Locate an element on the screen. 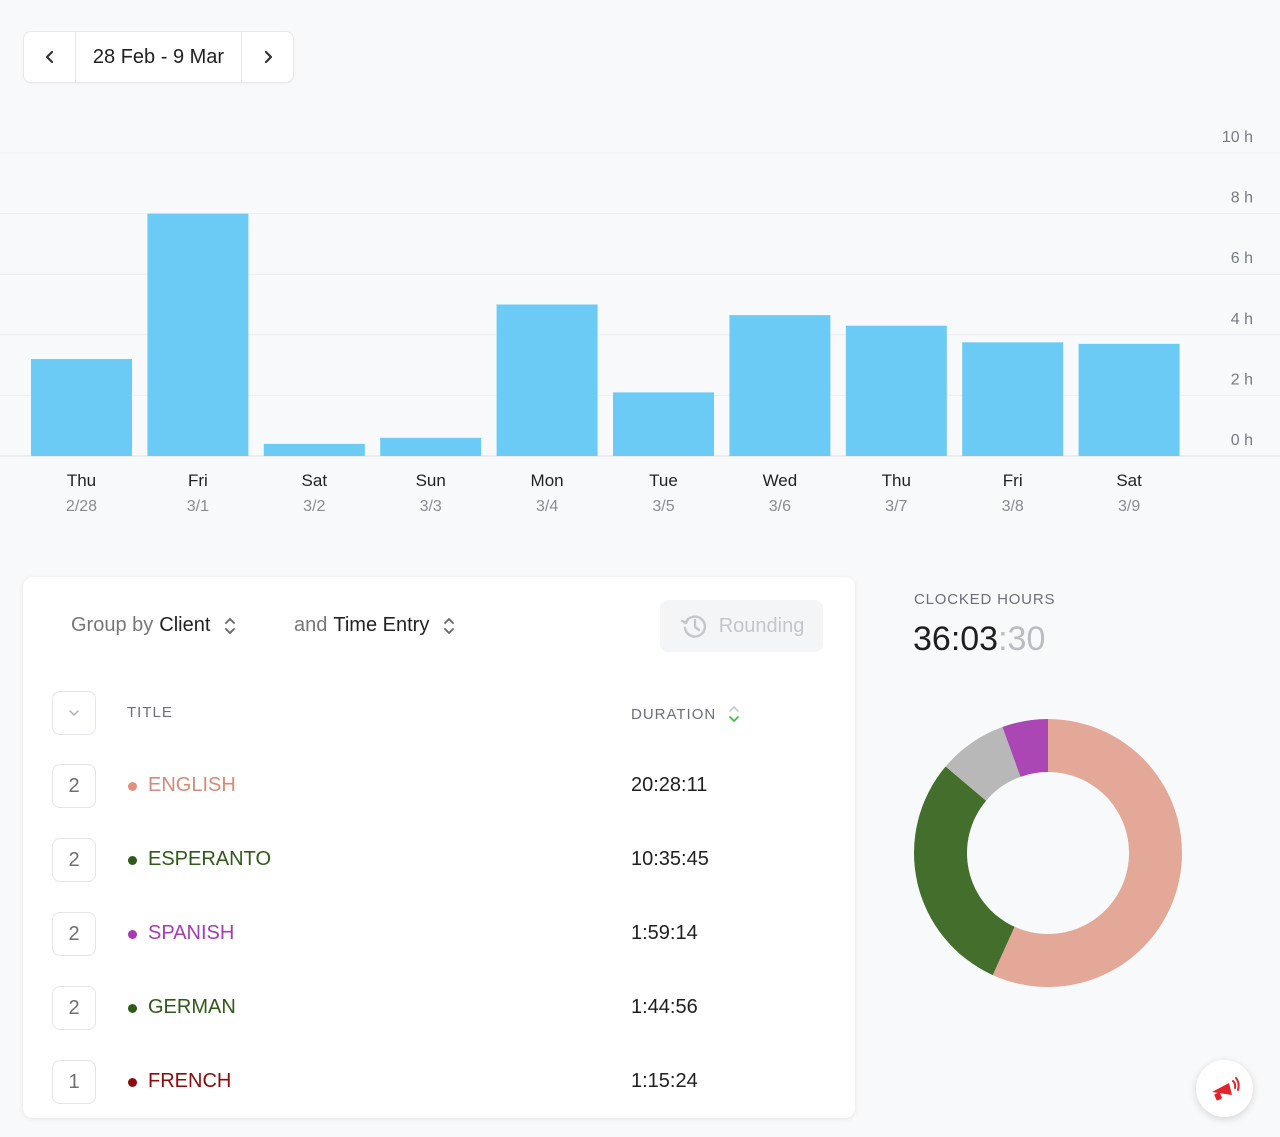  x-tick-day: Sun is located at coordinates (431, 480).